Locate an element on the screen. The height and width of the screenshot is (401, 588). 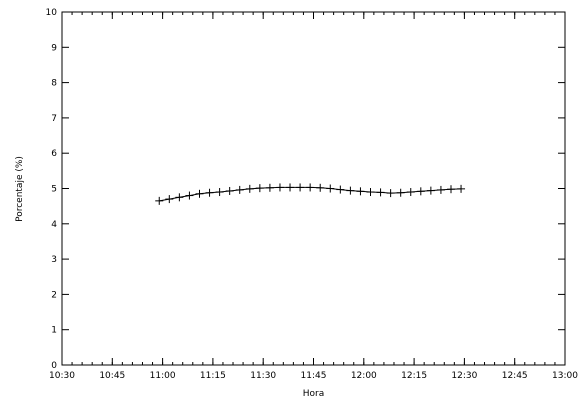
y-tick-label: 10 is located at coordinates (52, 13).